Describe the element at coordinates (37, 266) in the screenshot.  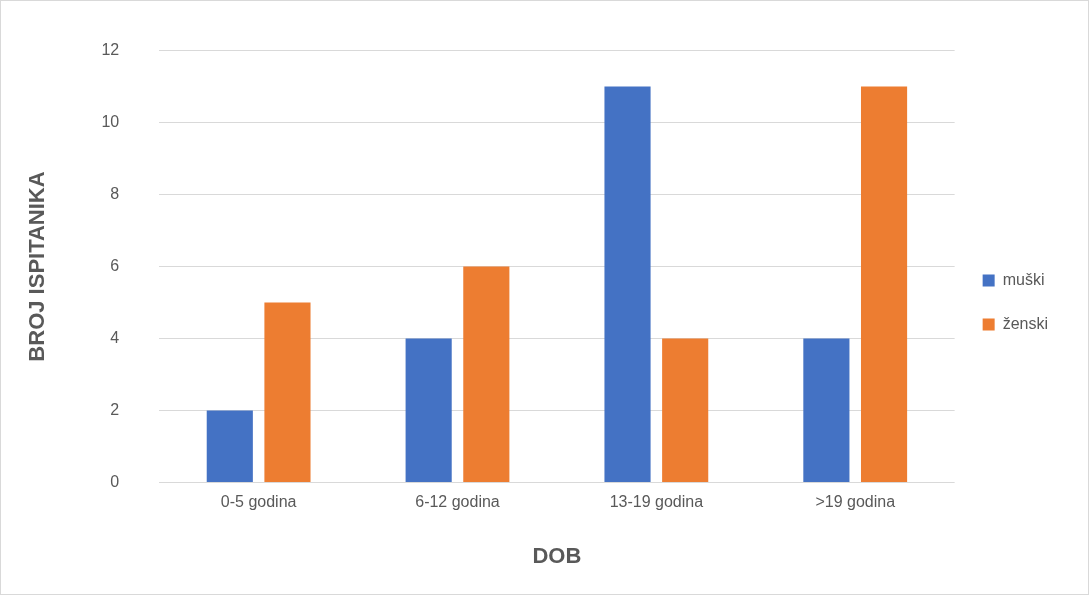
I see `y-axis-title: BROJ ISPITANIKA` at that location.